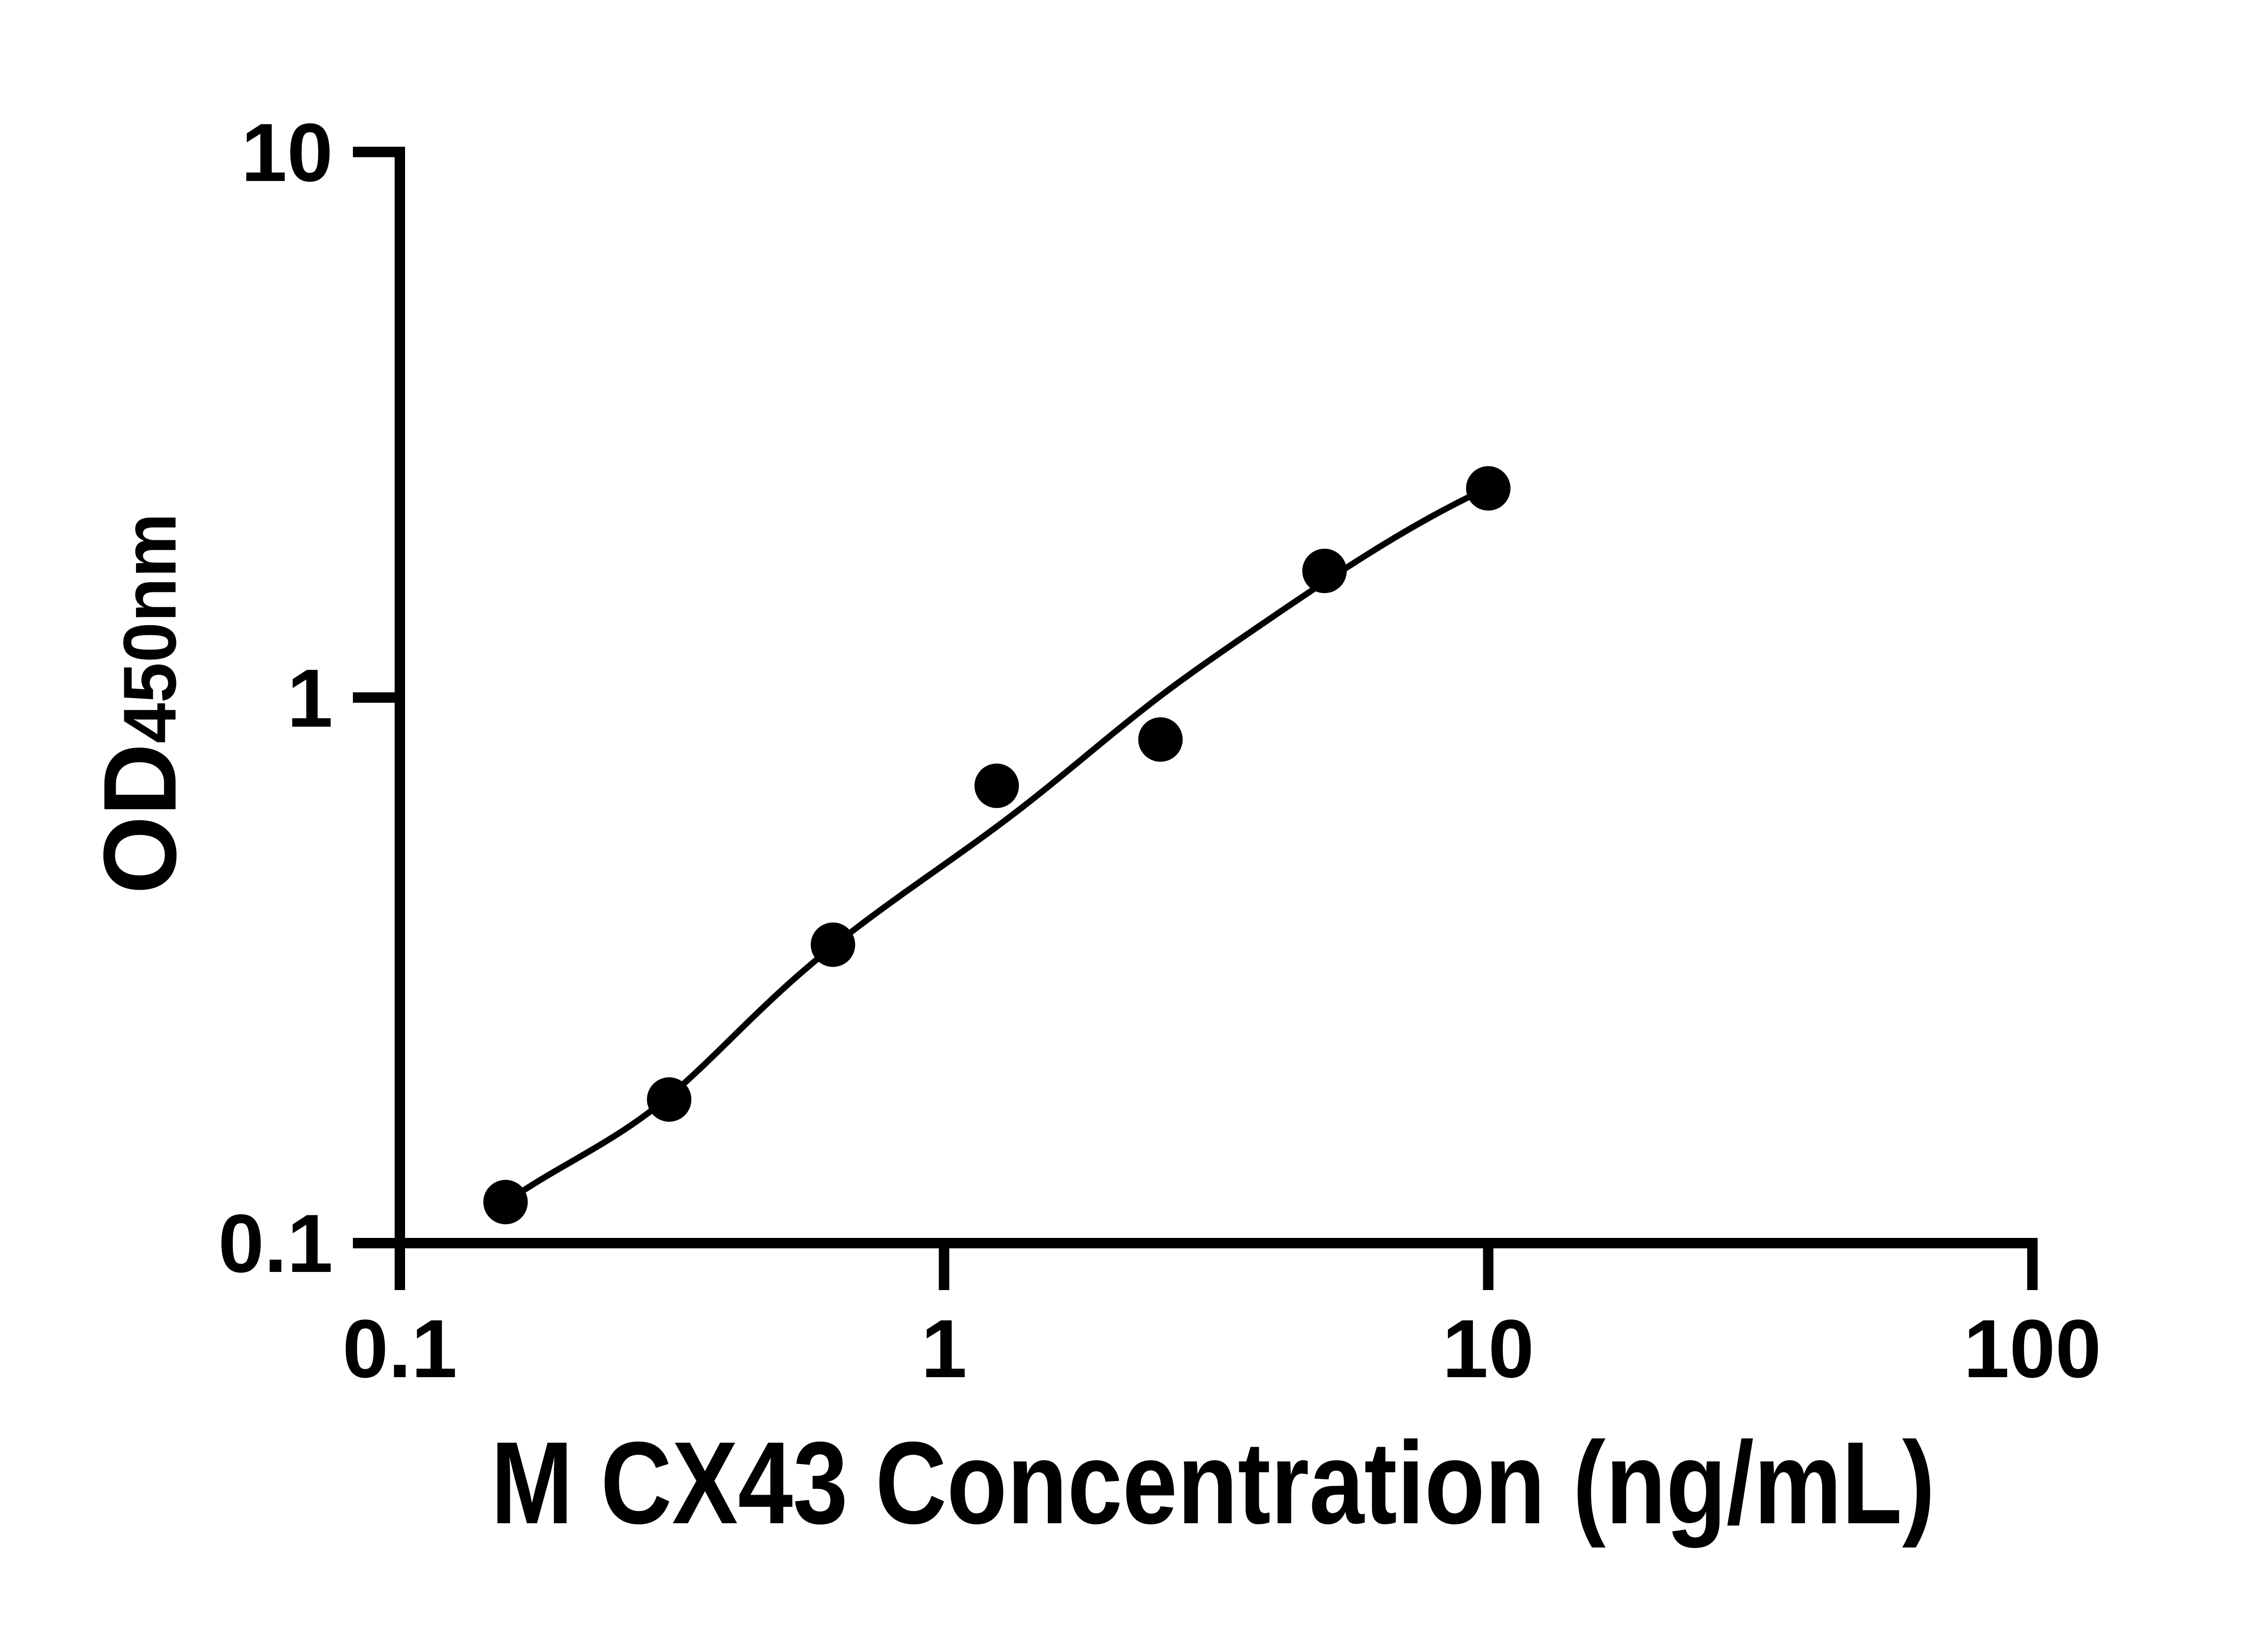 This screenshot has width=2268, height=1633. What do you see at coordinates (1213, 1483) in the screenshot?
I see `svg-text: M CX43 Concentration (ng/mL)` at bounding box center [1213, 1483].